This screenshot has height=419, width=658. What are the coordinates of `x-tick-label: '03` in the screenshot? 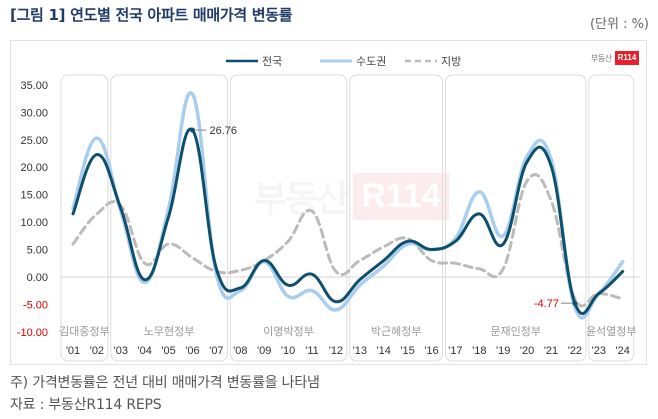 It's located at (121, 351).